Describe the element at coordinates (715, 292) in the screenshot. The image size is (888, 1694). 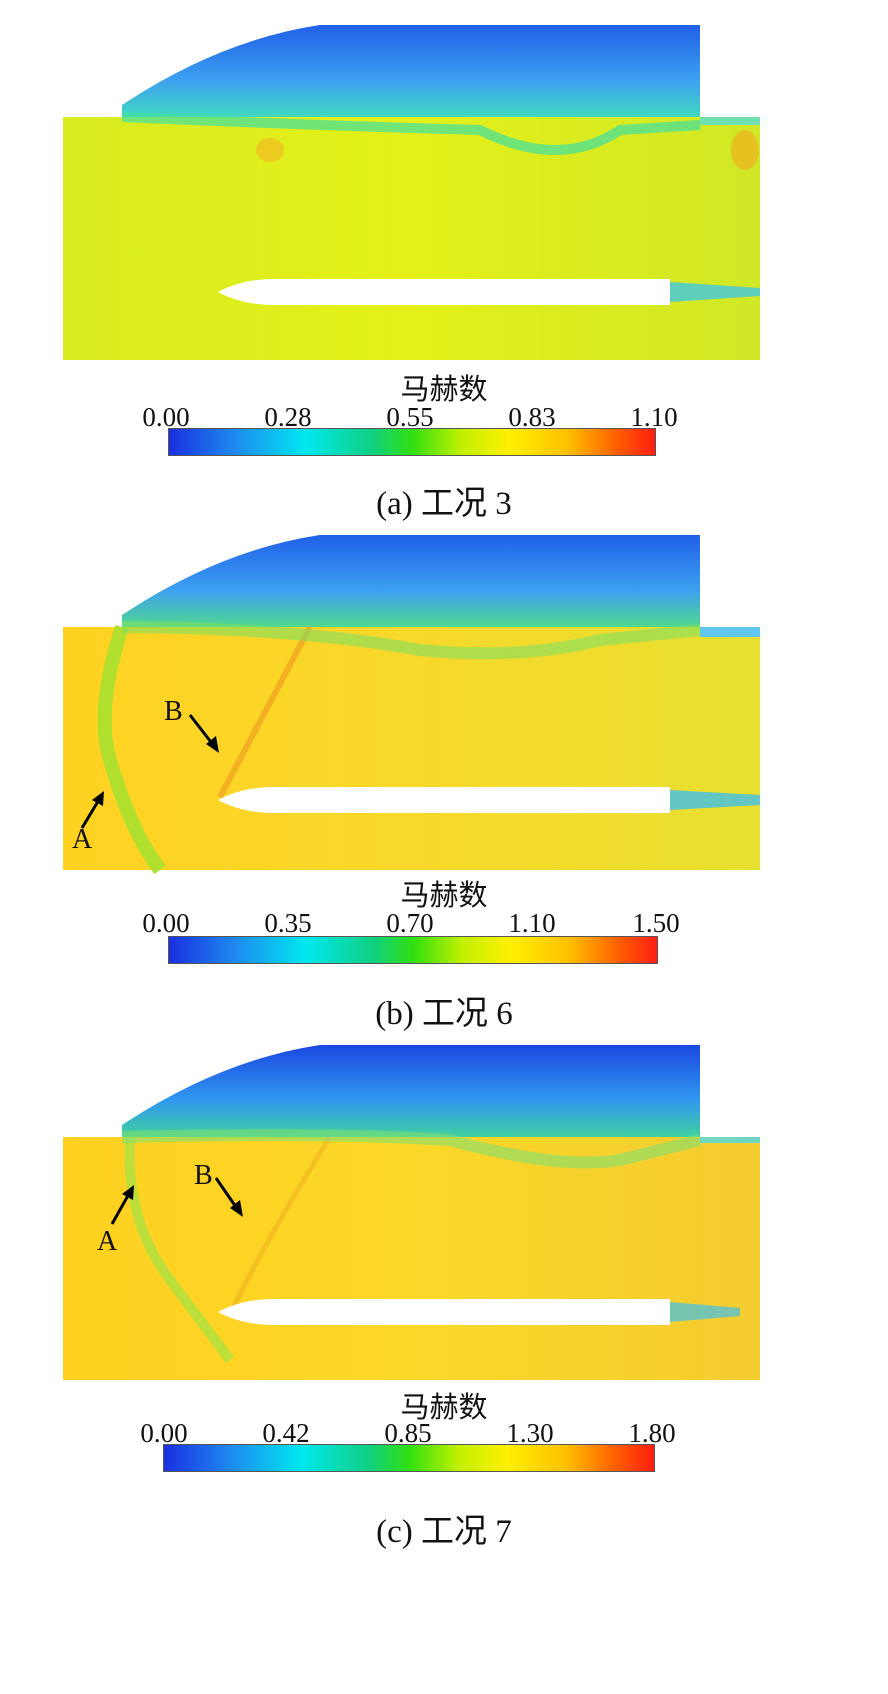
I see `wake-a` at that location.